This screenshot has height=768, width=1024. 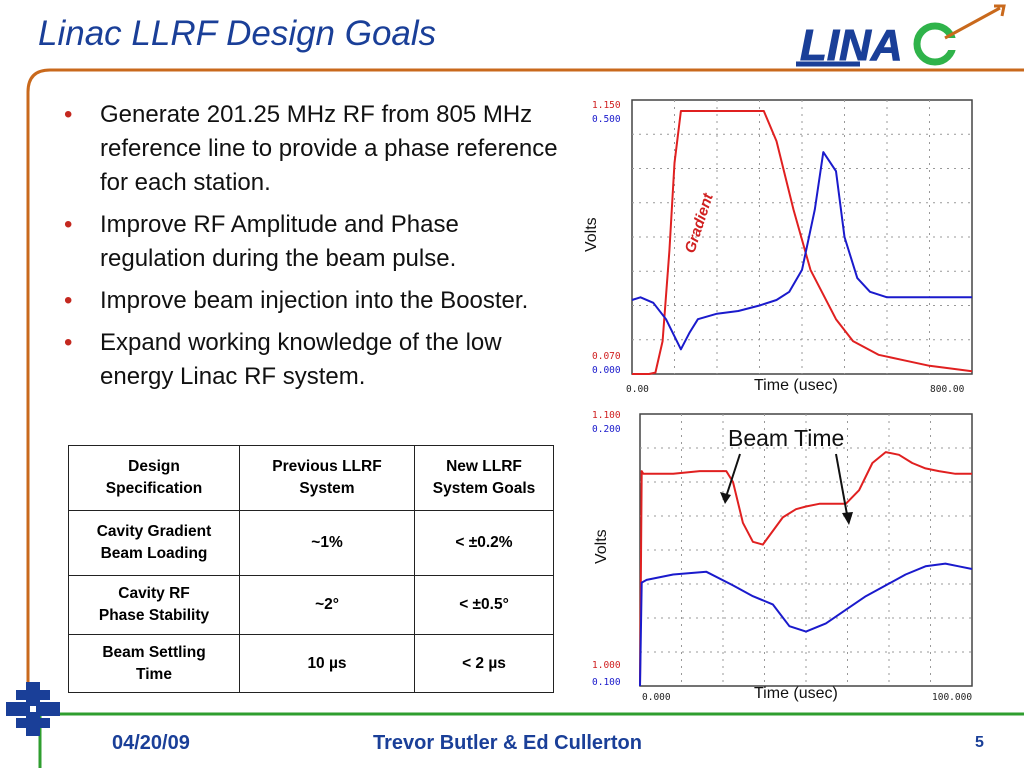 What do you see at coordinates (154, 605) in the screenshot?
I see `spec-cell: Cavity RF Phase Stability` at bounding box center [154, 605].